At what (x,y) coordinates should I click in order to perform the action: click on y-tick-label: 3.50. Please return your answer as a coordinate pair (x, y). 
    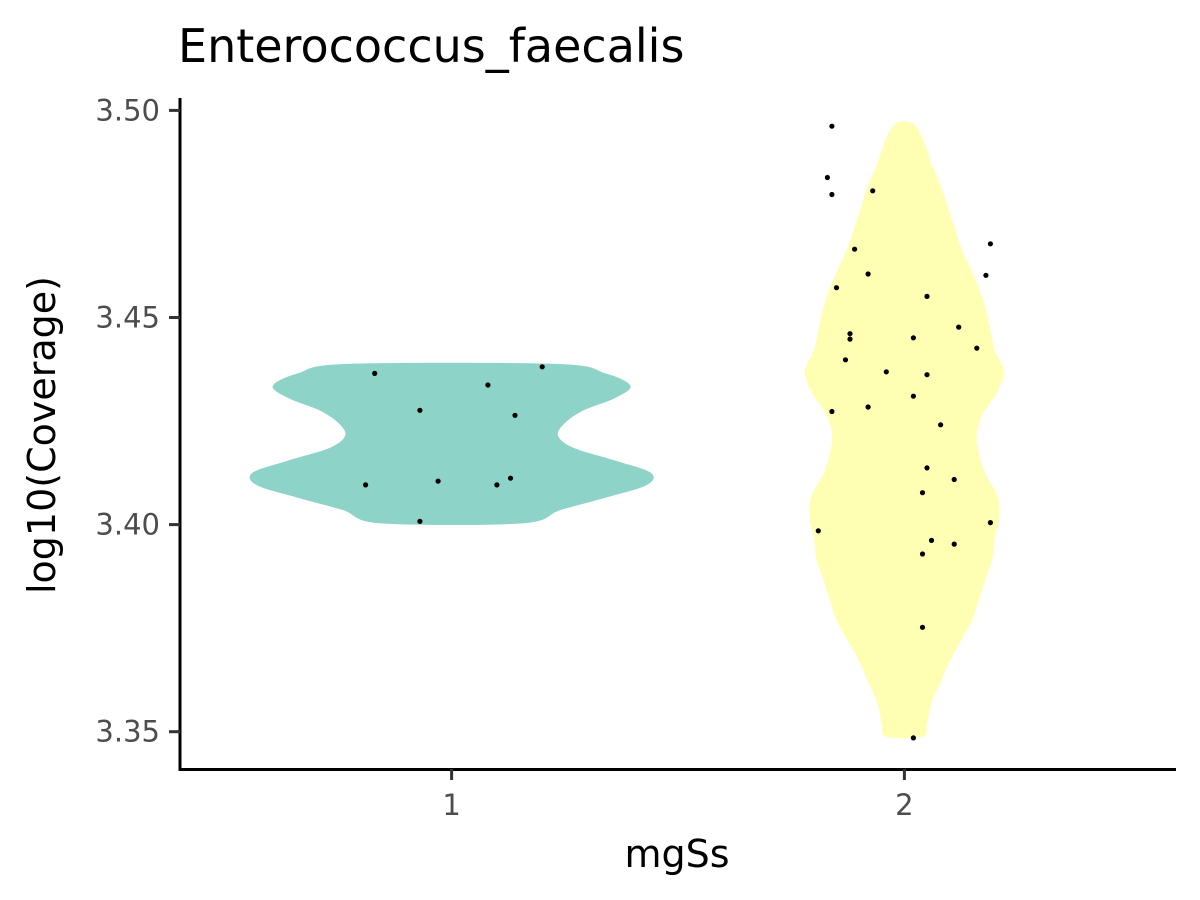
    Looking at the image, I should click on (127, 110).